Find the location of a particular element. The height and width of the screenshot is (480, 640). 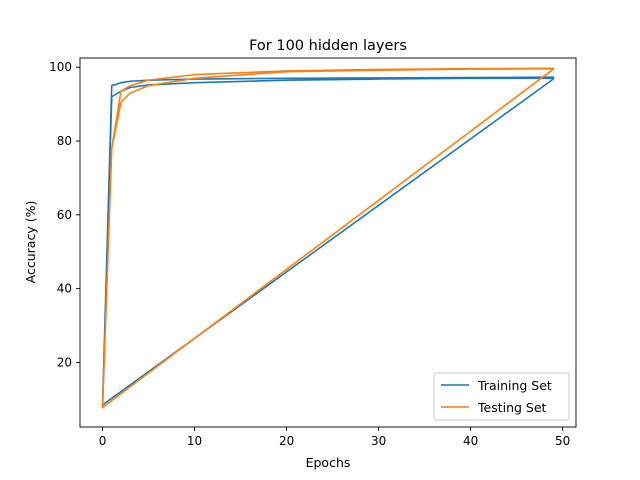

y-tick-label: 60 is located at coordinates (64, 215).